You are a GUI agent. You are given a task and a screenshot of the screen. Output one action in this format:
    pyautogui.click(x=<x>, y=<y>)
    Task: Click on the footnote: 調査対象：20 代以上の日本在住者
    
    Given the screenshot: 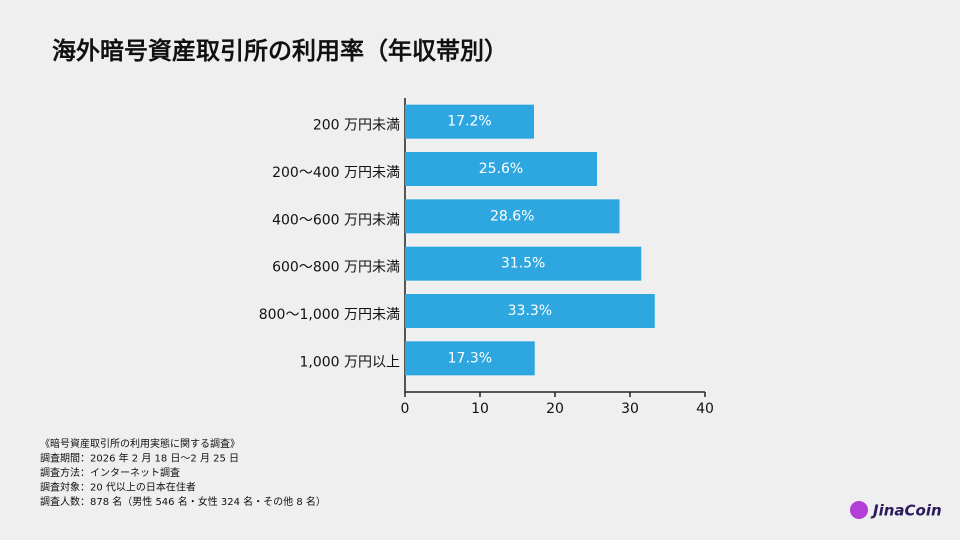 What is the action you would take?
    pyautogui.click(x=118, y=487)
    